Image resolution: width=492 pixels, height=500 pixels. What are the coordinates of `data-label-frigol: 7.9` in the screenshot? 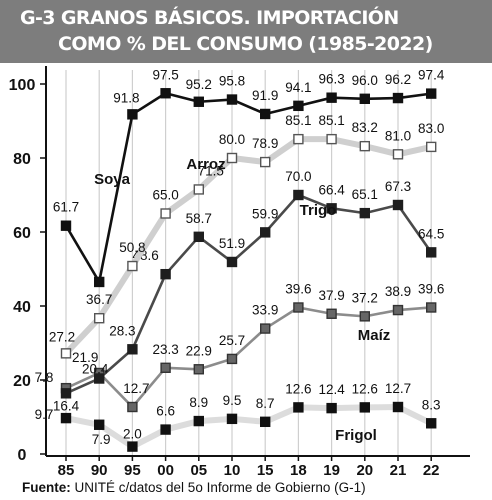 It's located at (101, 439).